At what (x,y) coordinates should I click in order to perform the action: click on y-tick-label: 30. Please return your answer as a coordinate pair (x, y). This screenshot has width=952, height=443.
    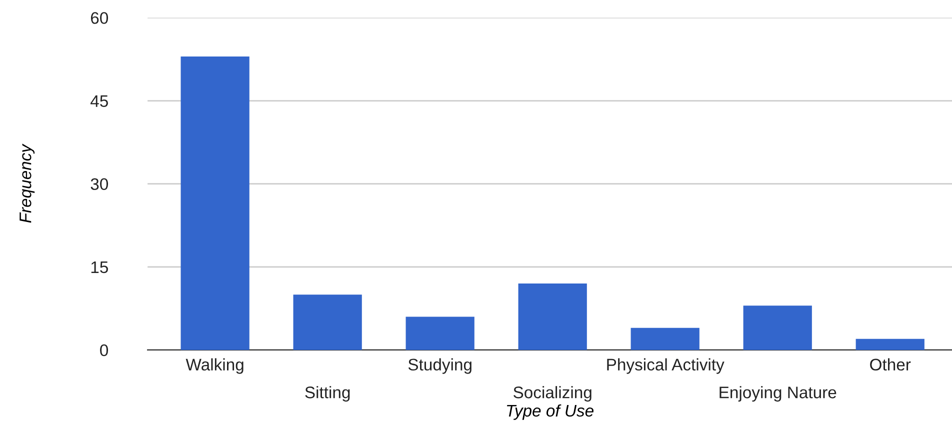
    Looking at the image, I should click on (99, 184).